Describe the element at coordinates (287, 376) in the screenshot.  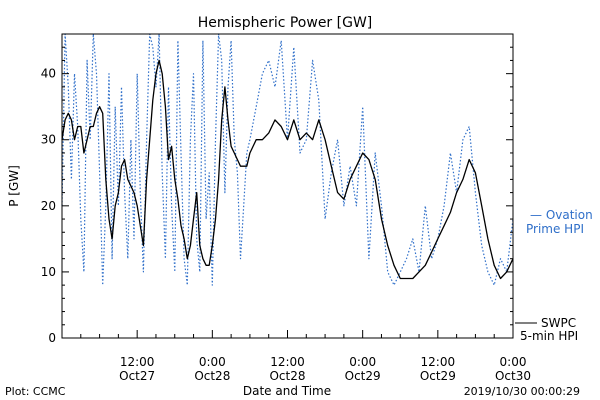
I see `x-tick-date-2: Oct28` at that location.